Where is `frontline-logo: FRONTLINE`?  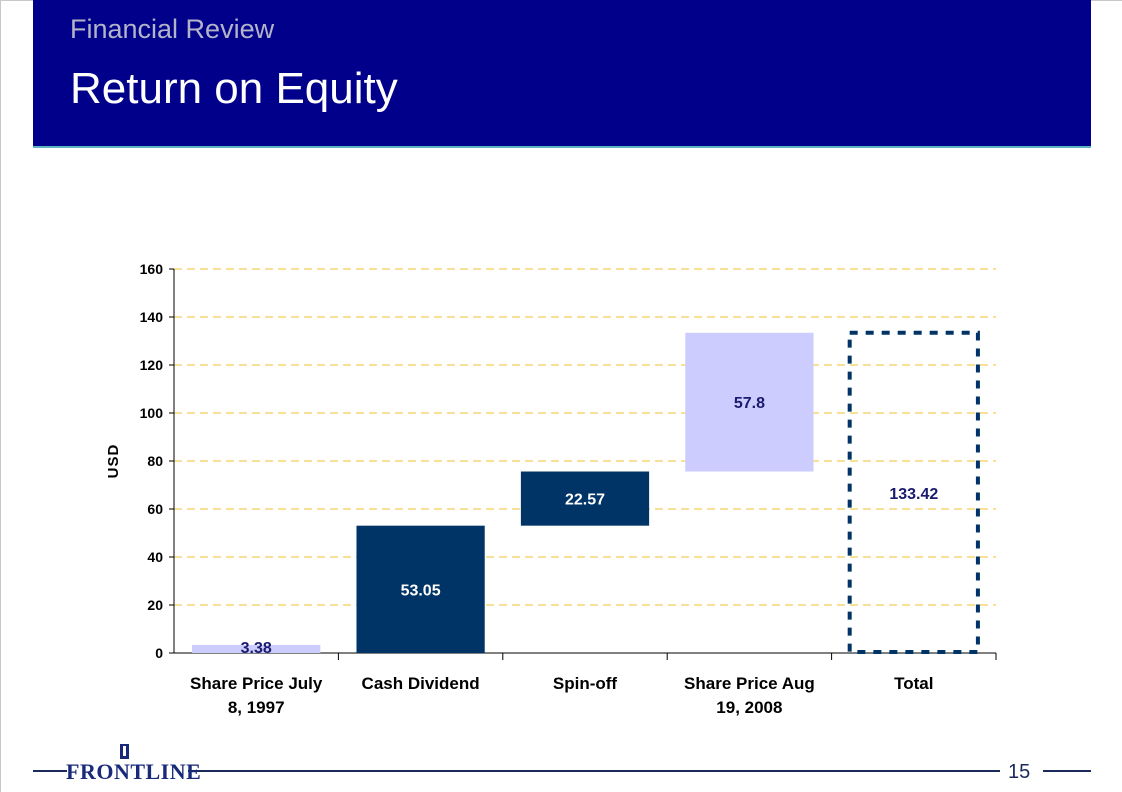 frontline-logo: FRONTLINE is located at coordinates (134, 771).